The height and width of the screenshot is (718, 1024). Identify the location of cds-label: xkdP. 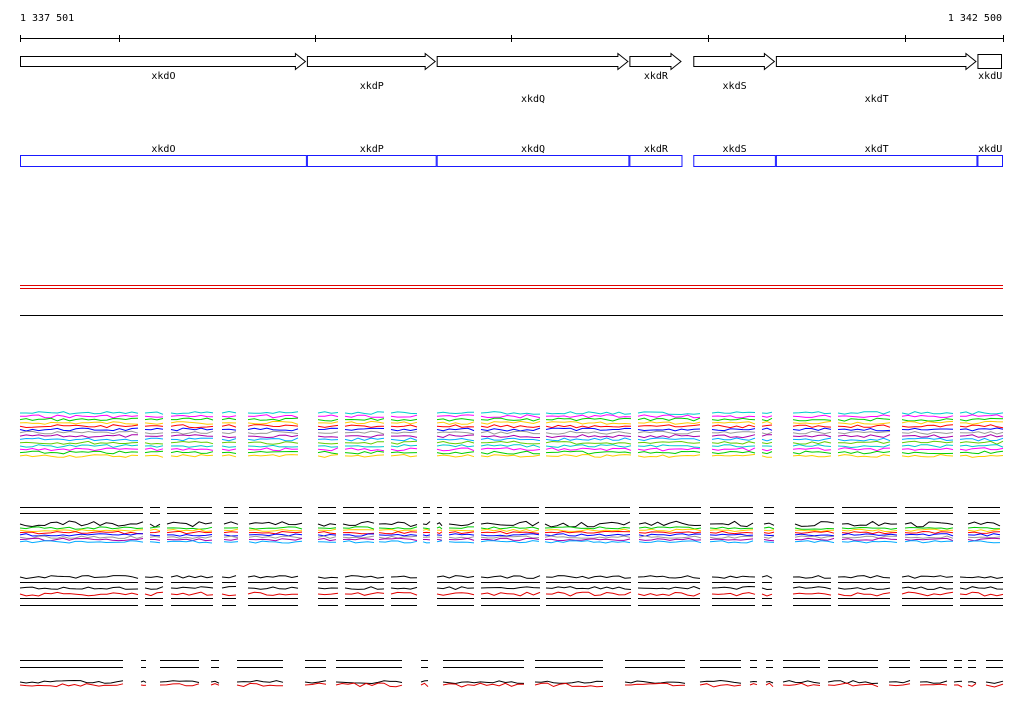
(372, 149).